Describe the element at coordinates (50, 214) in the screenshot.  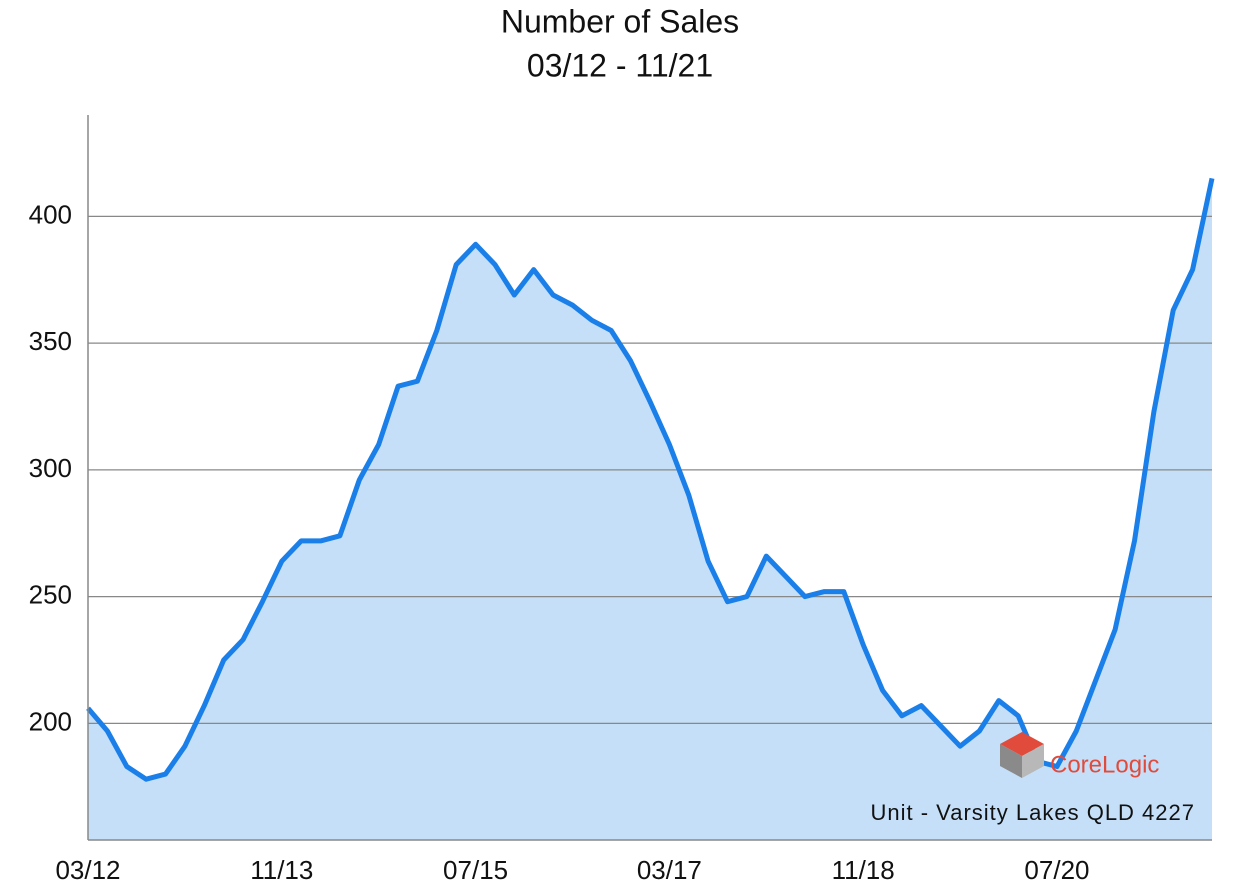
I see `y-tick-label: 400` at that location.